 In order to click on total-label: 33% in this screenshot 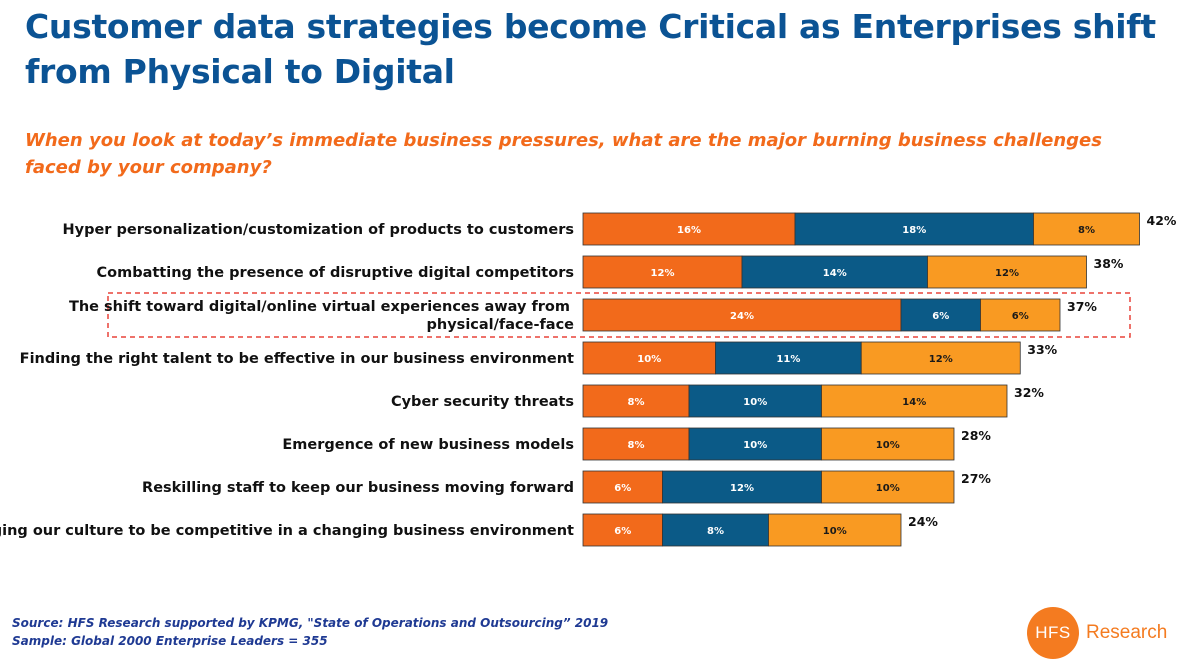, I will do `click(1042, 349)`.